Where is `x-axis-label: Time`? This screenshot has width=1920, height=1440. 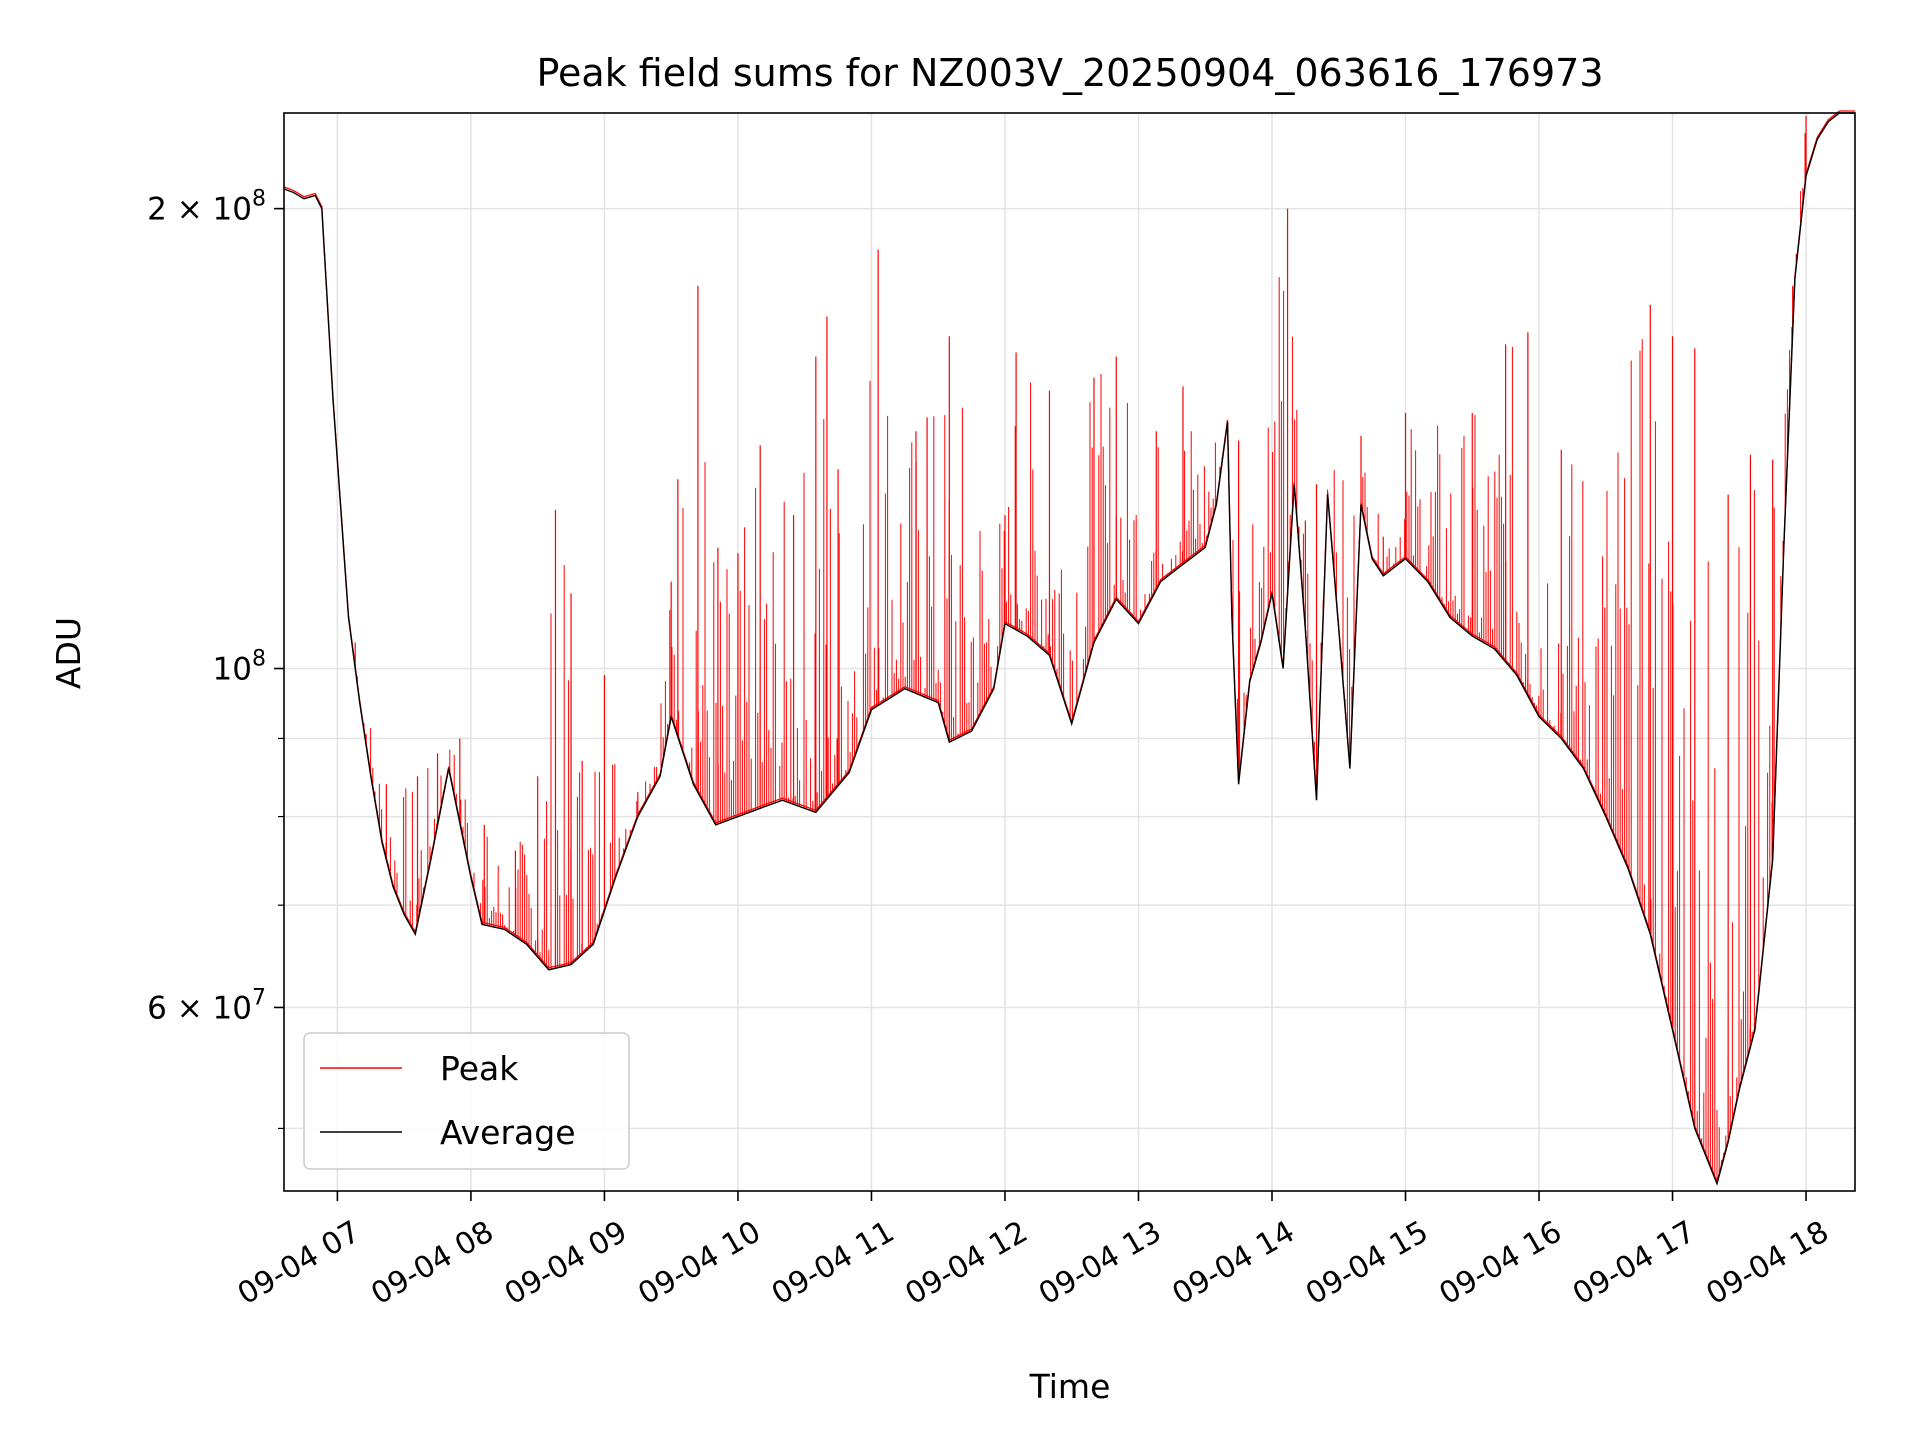 x-axis-label: Time is located at coordinates (1070, 1386).